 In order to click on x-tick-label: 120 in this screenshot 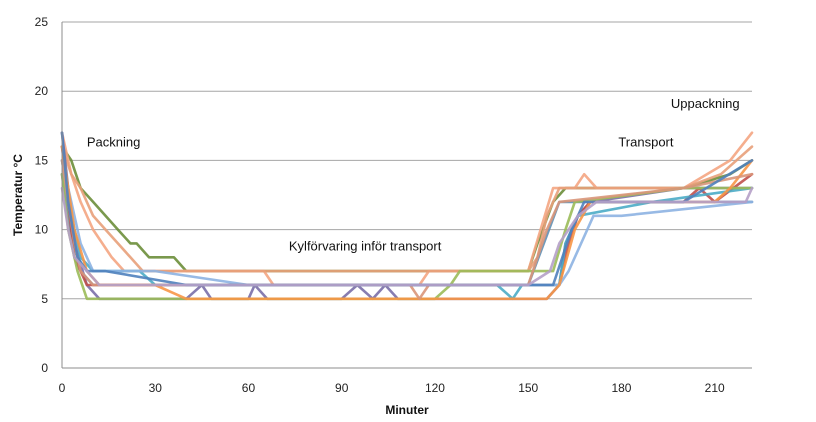, I will do `click(435, 388)`.